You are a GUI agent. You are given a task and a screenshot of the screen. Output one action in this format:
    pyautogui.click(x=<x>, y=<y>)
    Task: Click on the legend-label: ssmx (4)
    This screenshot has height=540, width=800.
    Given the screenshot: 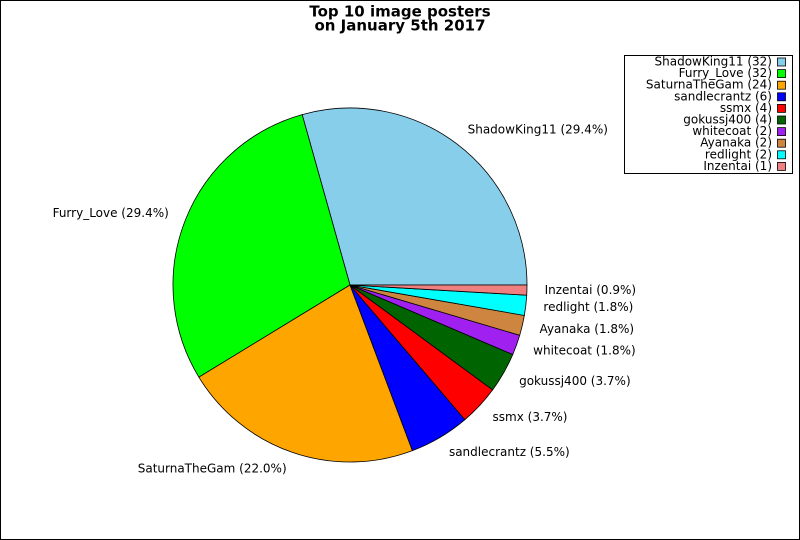 What is the action you would take?
    pyautogui.click(x=746, y=108)
    